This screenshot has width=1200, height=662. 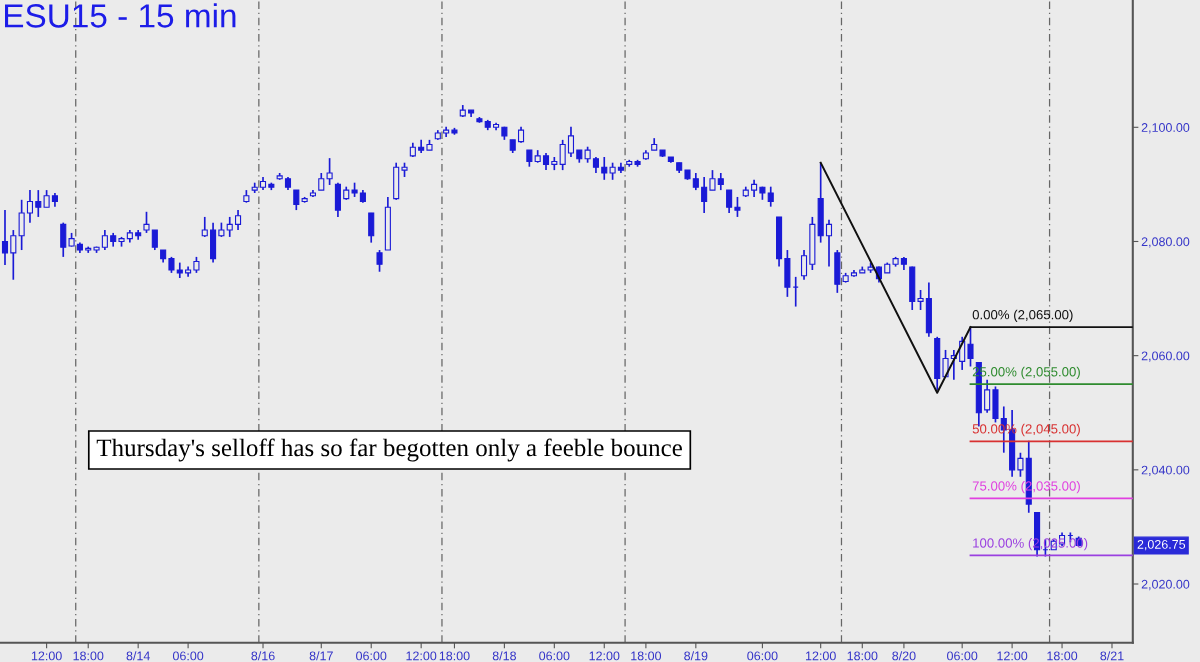 What do you see at coordinates (120, 15) in the screenshot?
I see `chart-title: ESU15 - 15 min` at bounding box center [120, 15].